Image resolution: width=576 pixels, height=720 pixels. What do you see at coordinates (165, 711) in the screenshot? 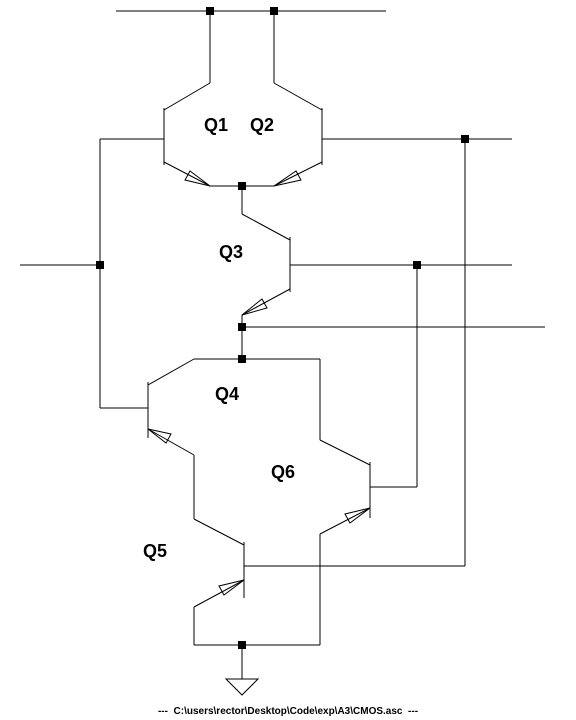
I see `footer-dashes-left: ---` at bounding box center [165, 711].